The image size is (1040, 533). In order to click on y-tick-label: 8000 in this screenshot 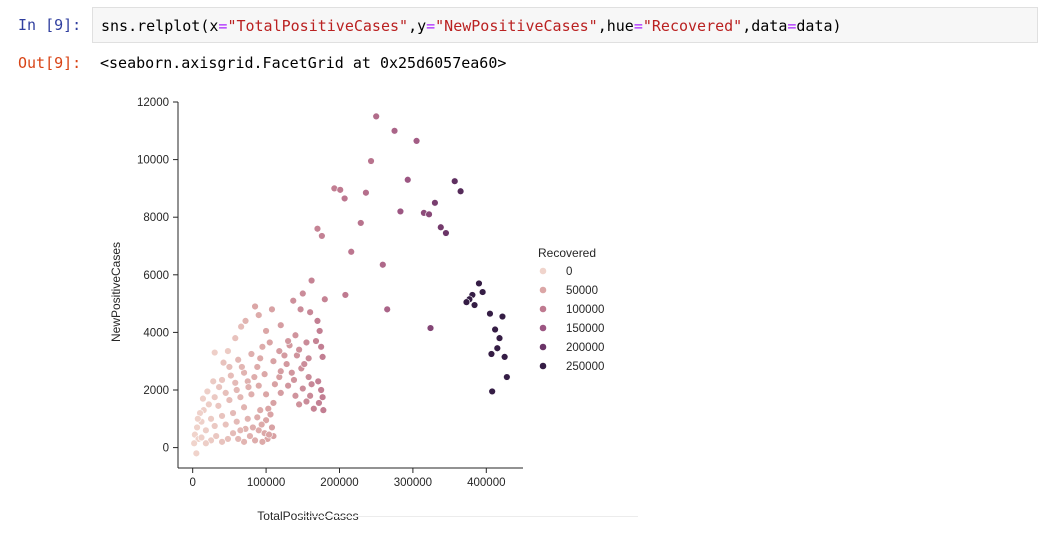, I will do `click(156, 218)`.